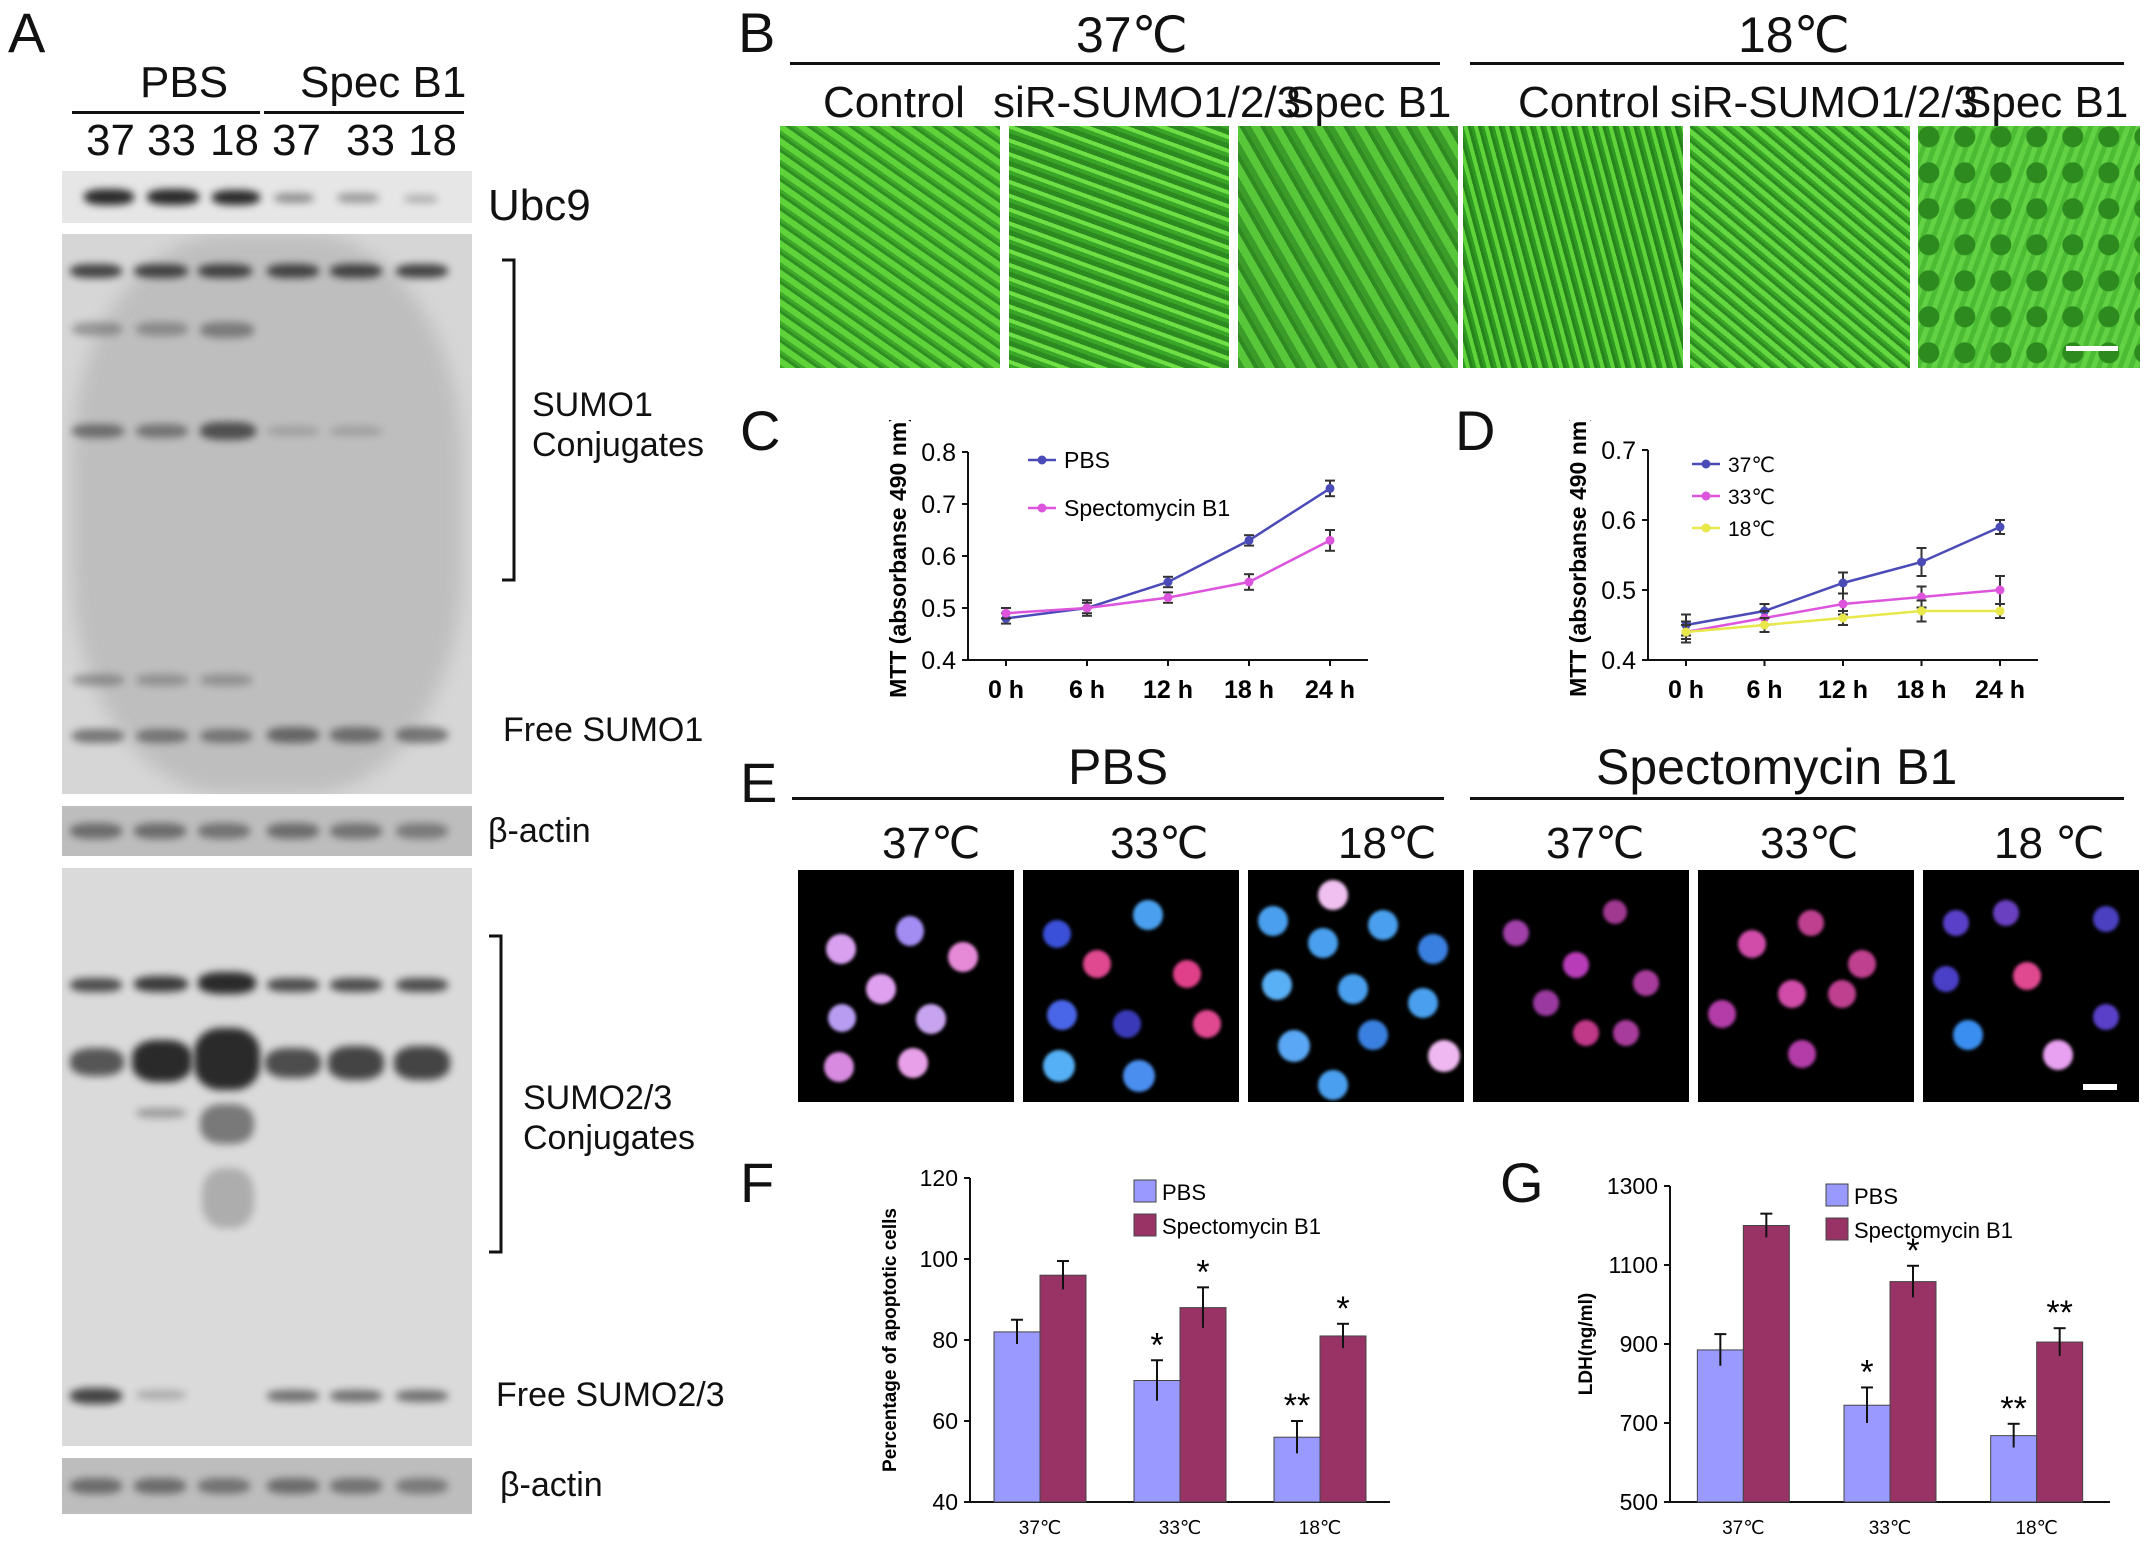  Describe the element at coordinates (939, 1259) in the screenshot. I see `y-tick-label: 100` at that location.